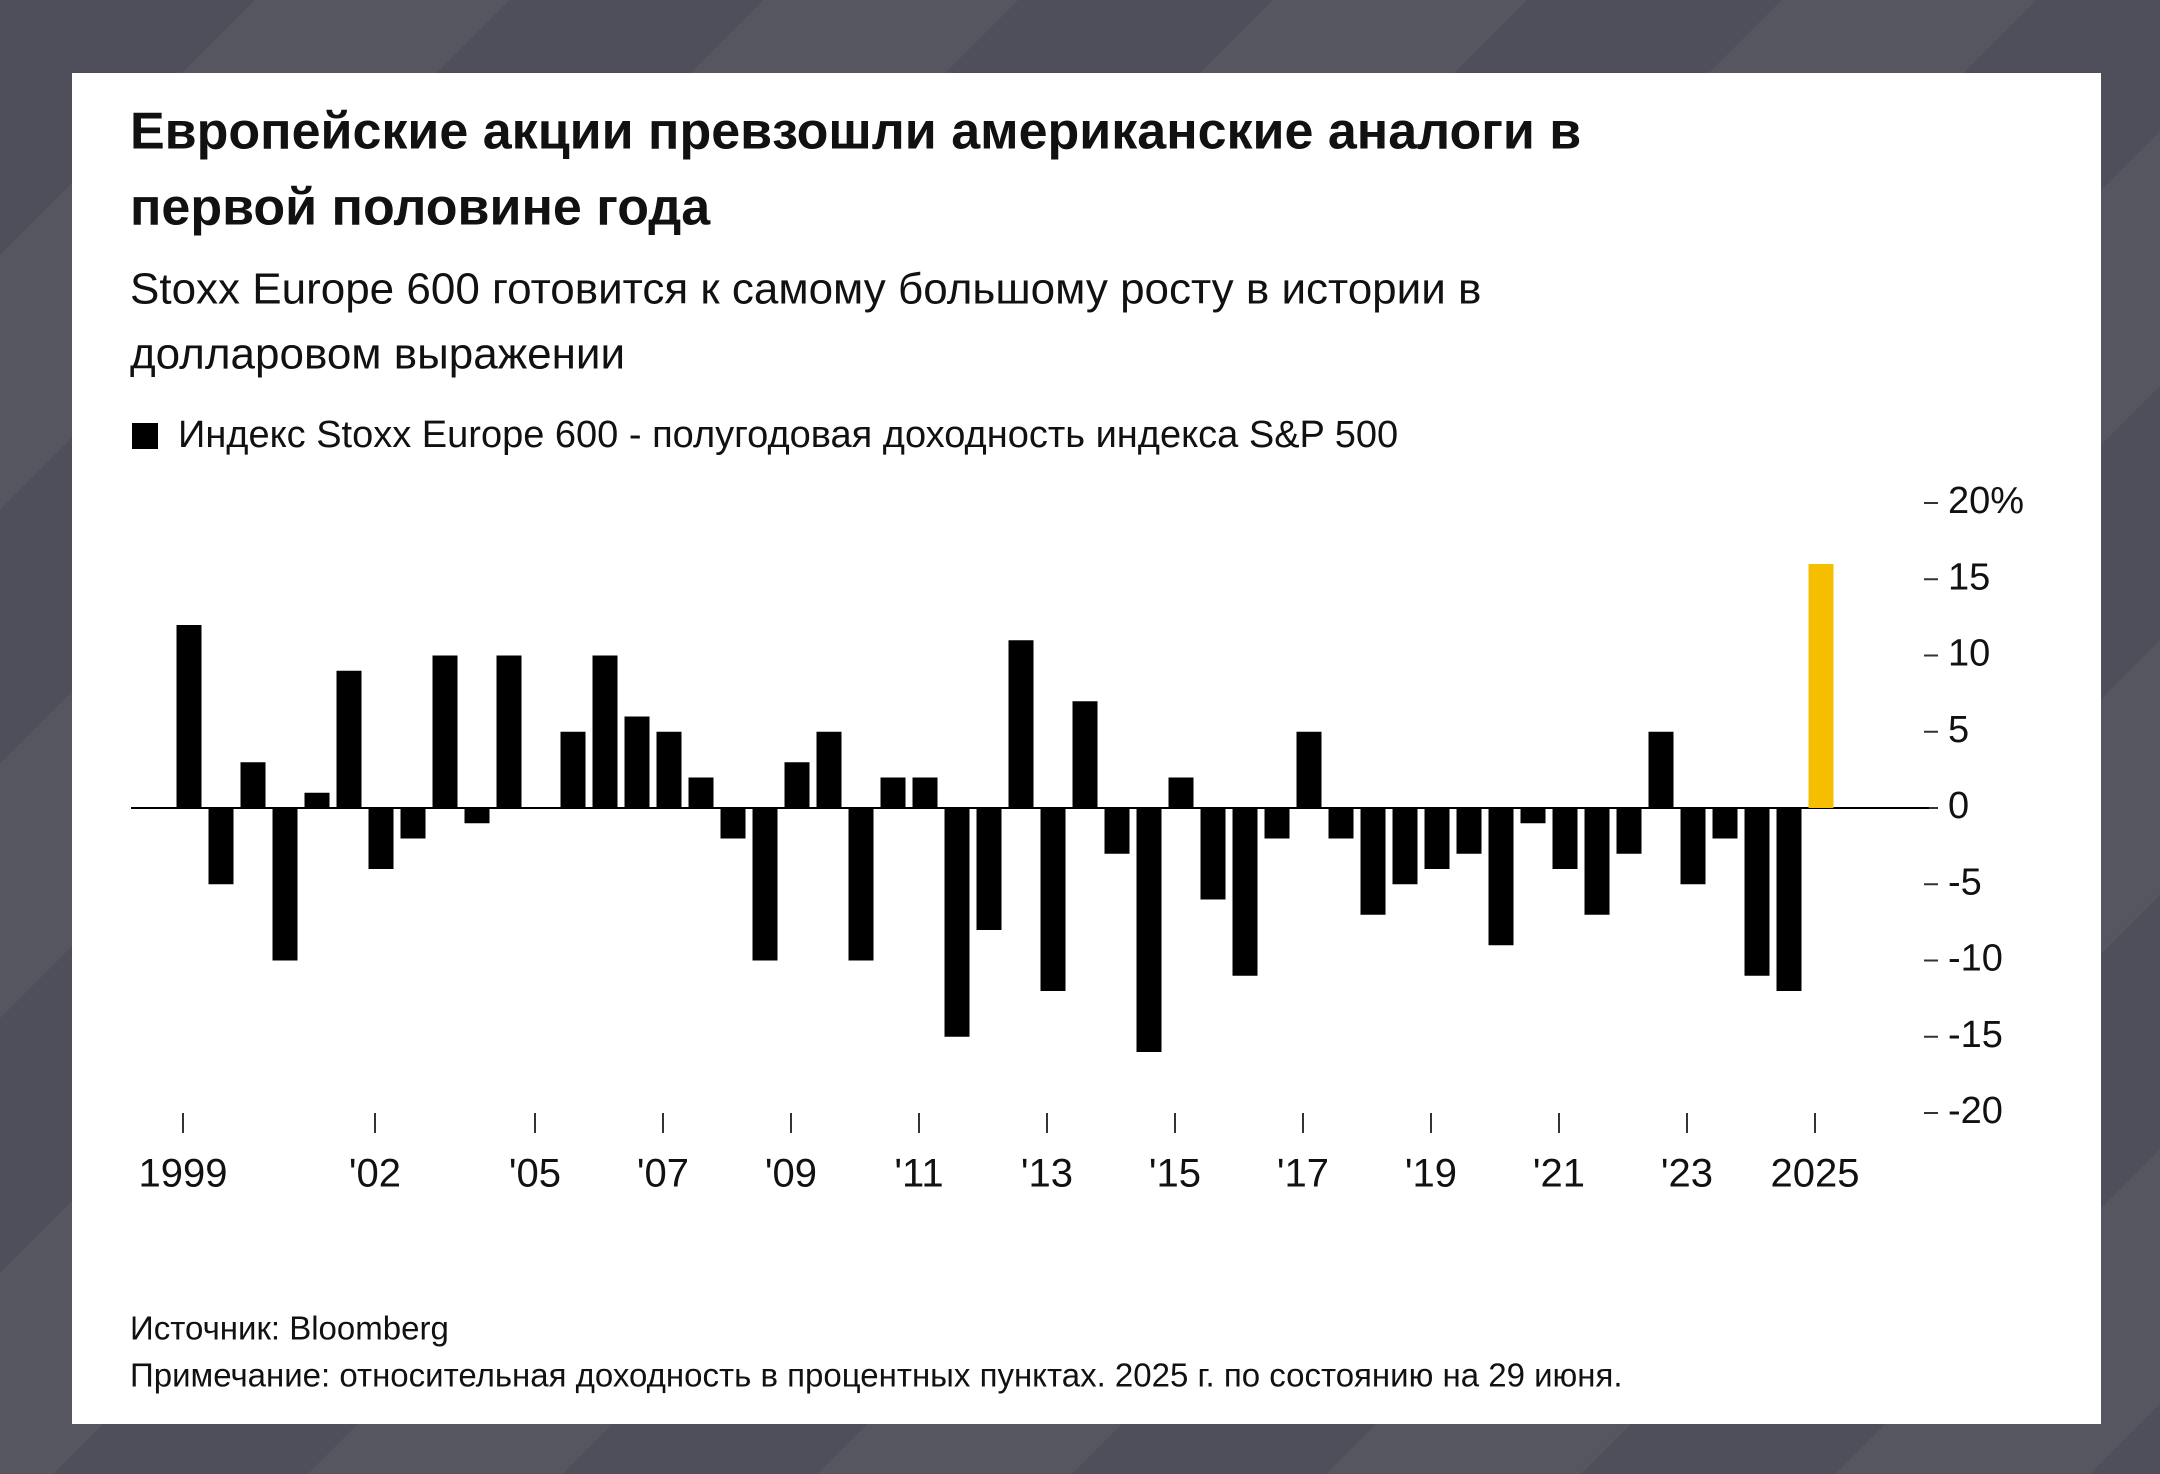 This screenshot has width=2160, height=1474. I want to click on y-tick-label: 20%, so click(1986, 501).